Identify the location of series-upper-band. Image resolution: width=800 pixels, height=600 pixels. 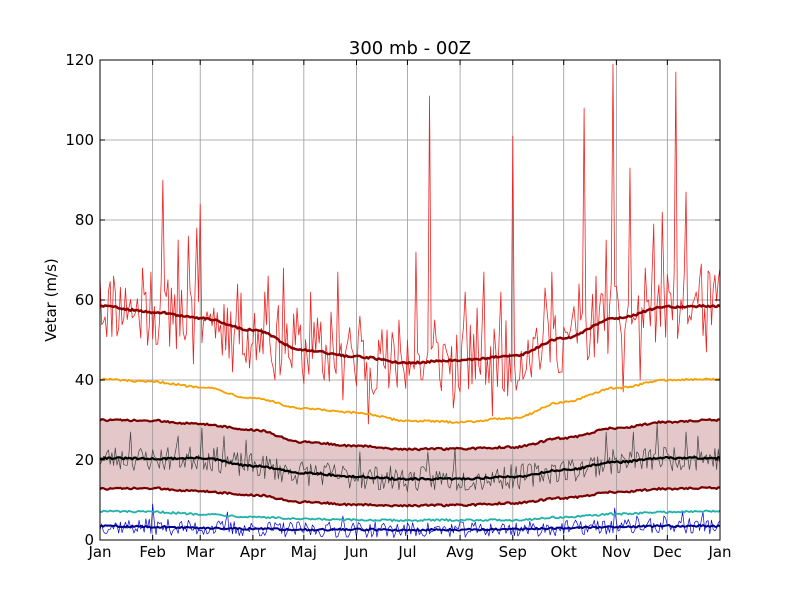
(410, 435).